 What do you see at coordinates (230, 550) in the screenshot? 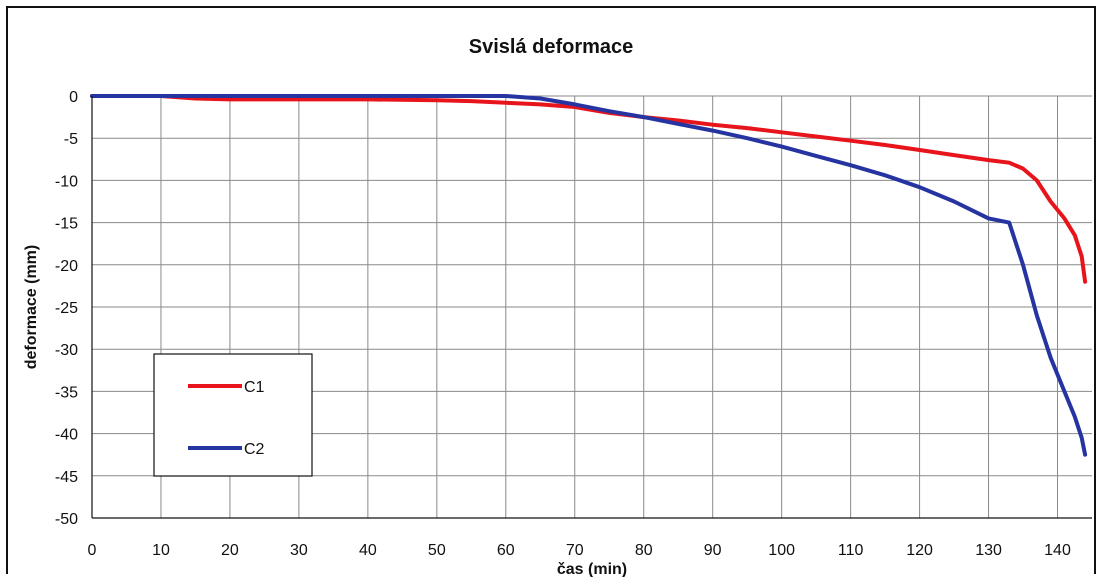
I see `x-tick-label: 20` at bounding box center [230, 550].